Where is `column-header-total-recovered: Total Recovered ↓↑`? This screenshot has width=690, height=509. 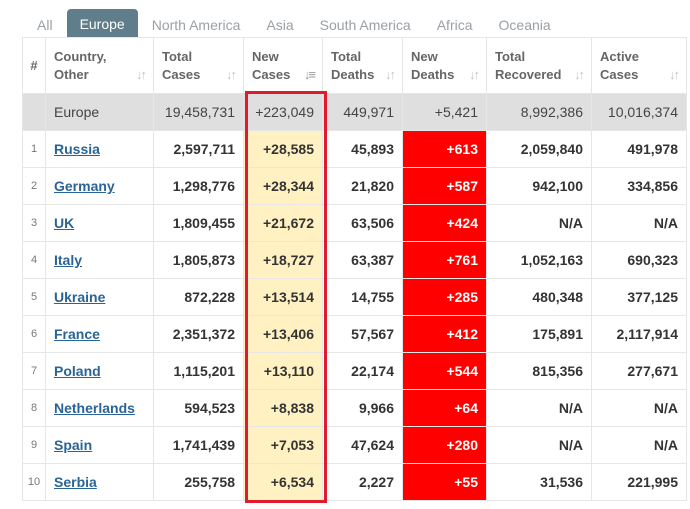
column-header-total-recovered: Total Recovered ↓↑ is located at coordinates (539, 65).